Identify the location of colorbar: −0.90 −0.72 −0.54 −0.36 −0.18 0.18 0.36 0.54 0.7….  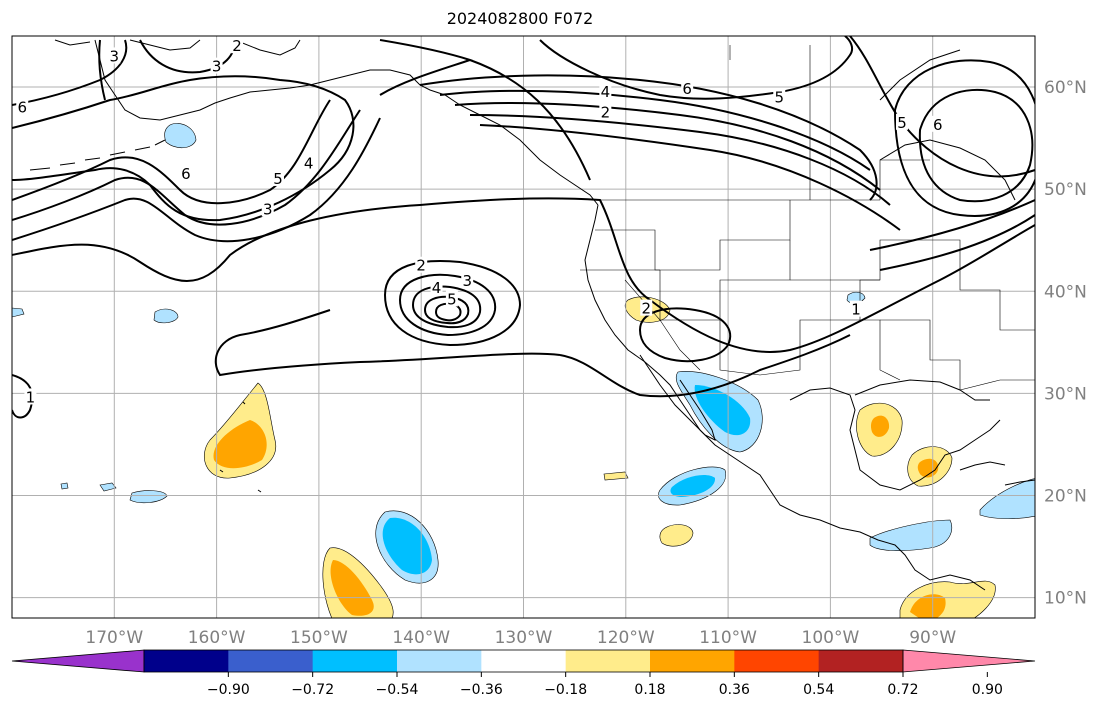
(523, 673).